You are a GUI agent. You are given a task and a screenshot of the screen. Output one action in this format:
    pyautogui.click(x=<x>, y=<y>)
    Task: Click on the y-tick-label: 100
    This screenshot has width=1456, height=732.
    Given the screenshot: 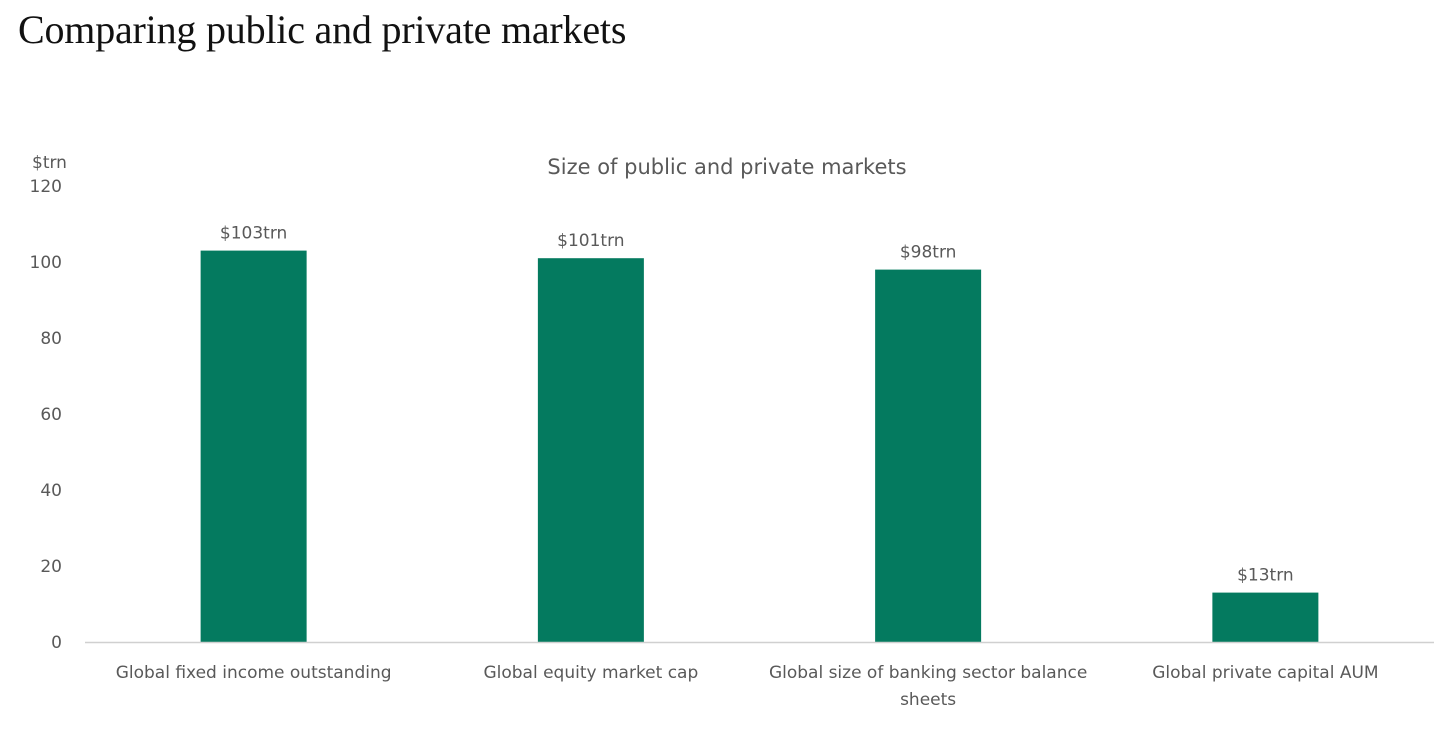 What is the action you would take?
    pyautogui.click(x=46, y=263)
    